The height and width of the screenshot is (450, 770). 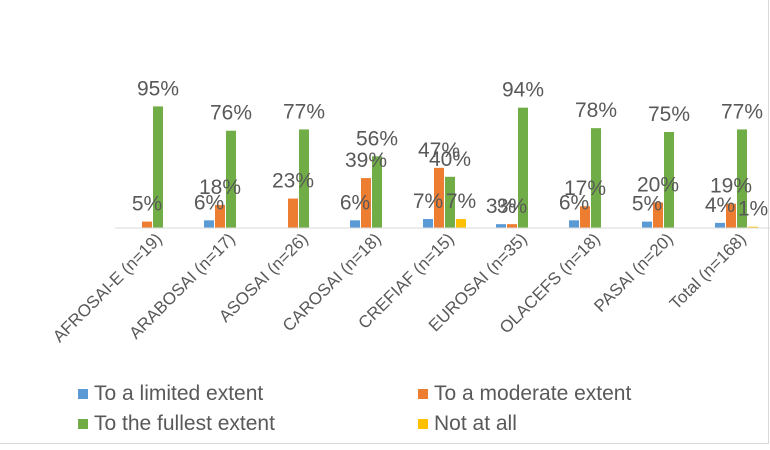 I want to click on data-label-to-the-fullest-extent-arabosai-n-17: 76%, so click(x=231, y=113).